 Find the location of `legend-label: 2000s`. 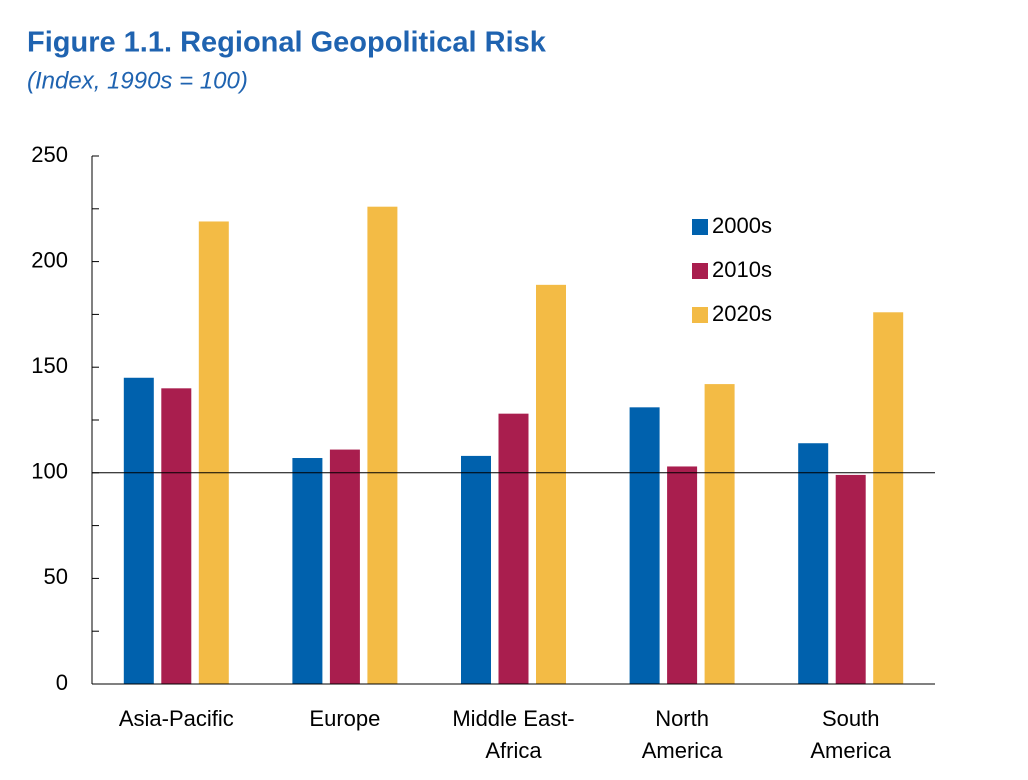

legend-label: 2000s is located at coordinates (742, 225).